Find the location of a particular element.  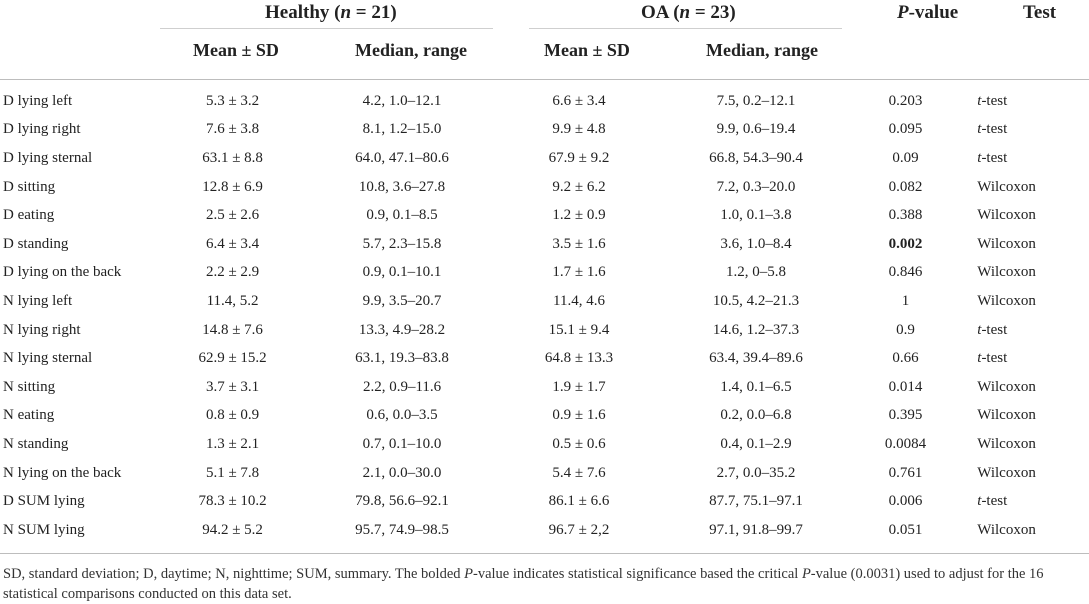

oa-median-cell: 7.5, 0.2–12.1 is located at coordinates (756, 100).